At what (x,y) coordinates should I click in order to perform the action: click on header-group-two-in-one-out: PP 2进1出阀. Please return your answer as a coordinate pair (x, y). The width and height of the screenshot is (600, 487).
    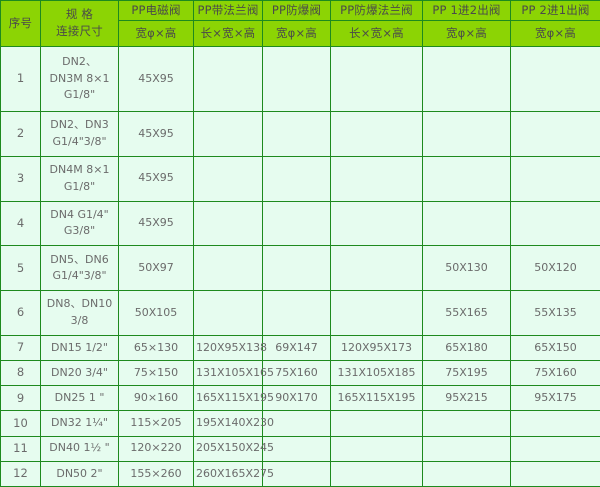
    Looking at the image, I should click on (555, 10).